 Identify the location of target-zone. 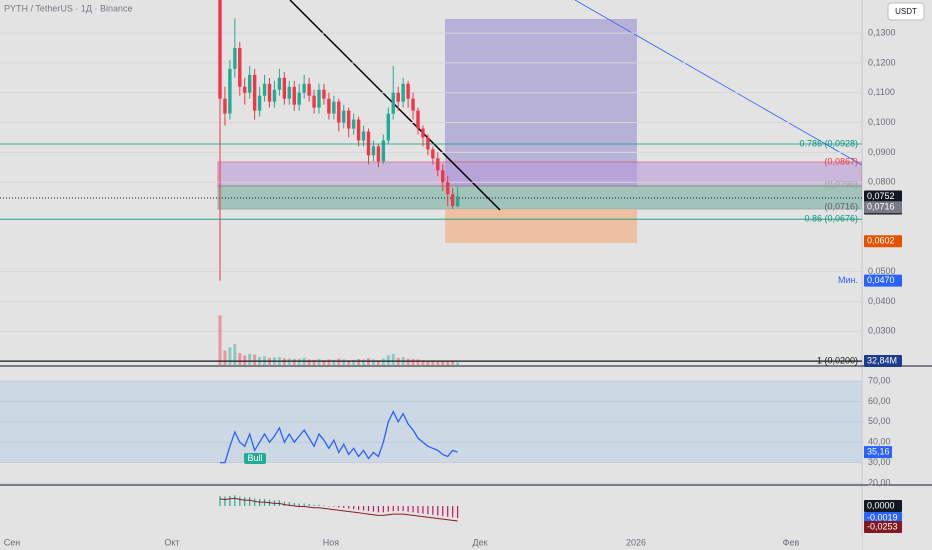
(541, 102).